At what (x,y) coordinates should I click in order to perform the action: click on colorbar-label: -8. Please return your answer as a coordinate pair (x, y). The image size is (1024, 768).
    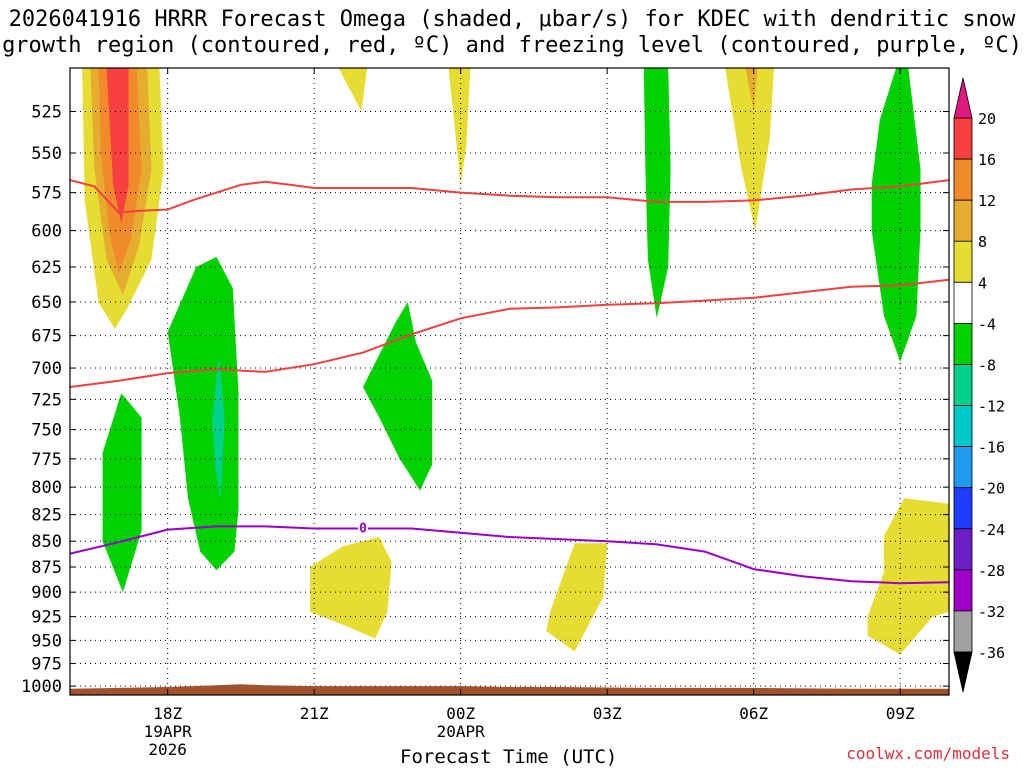
    Looking at the image, I should click on (987, 366).